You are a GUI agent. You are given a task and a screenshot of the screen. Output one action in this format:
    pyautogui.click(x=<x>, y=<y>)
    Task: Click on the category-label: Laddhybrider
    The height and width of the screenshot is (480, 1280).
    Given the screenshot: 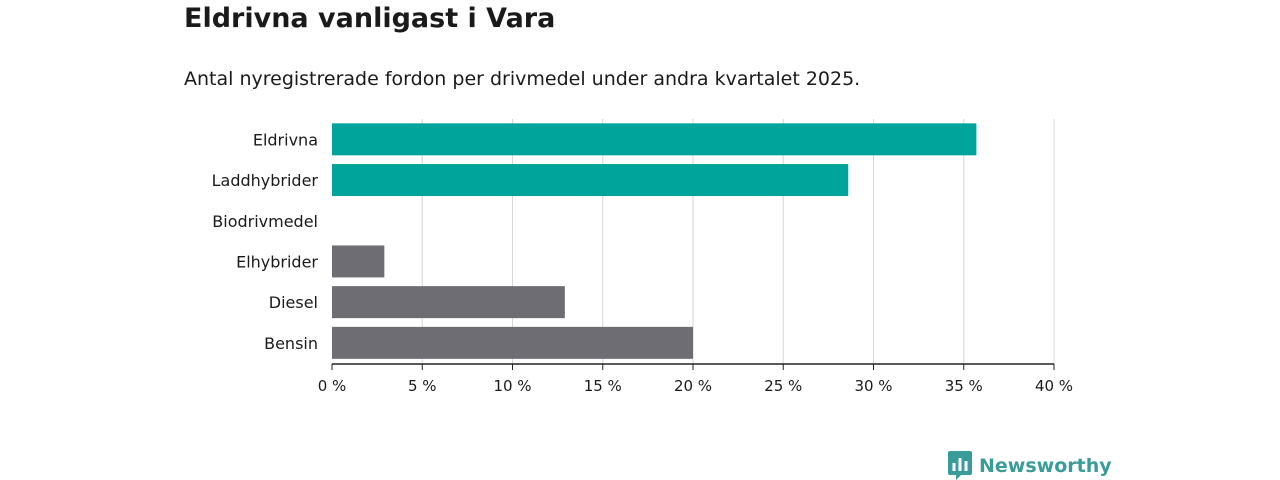 What is the action you would take?
    pyautogui.click(x=265, y=180)
    